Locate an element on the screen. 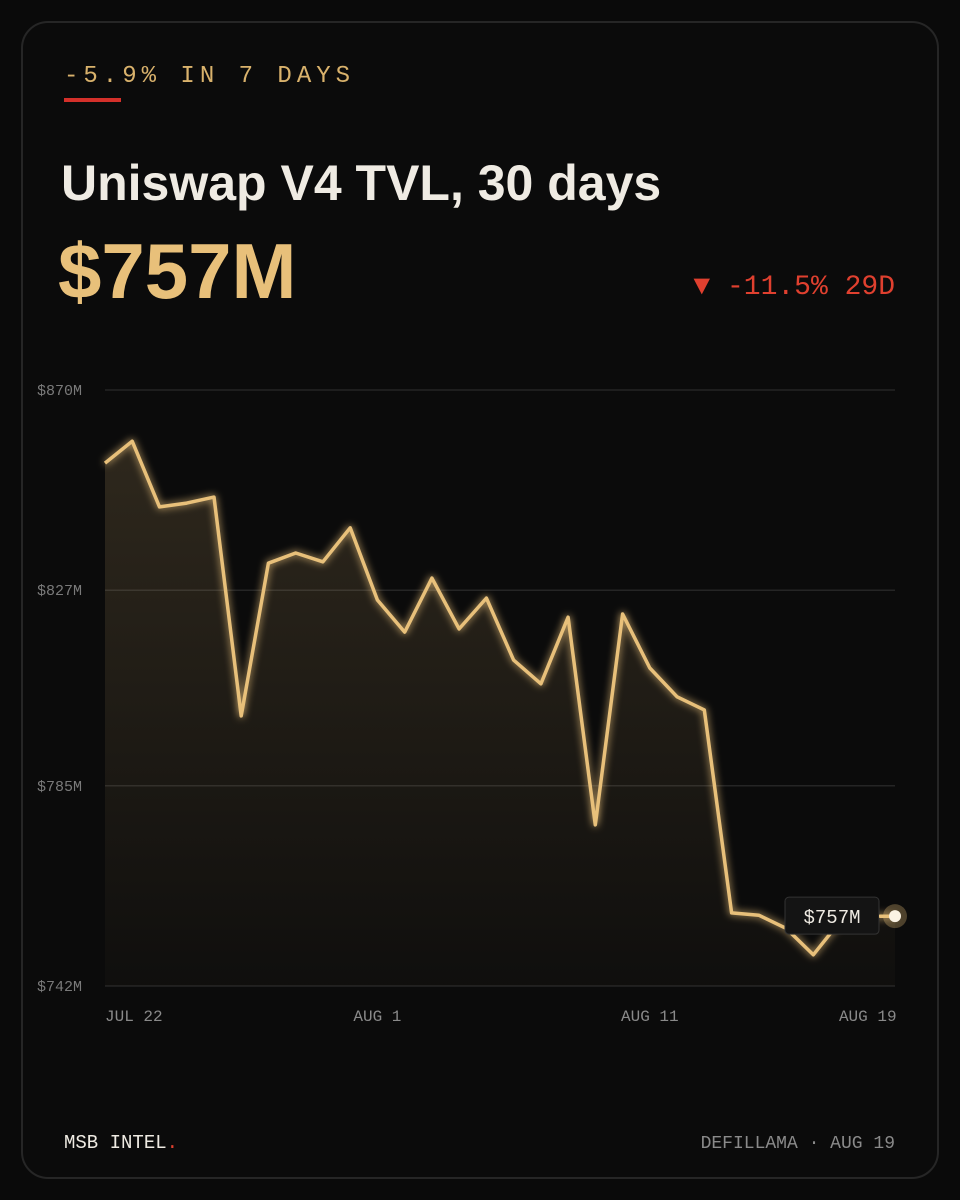 The image size is (960, 1200). brand-name: MSB INTEL is located at coordinates (115, 1143).